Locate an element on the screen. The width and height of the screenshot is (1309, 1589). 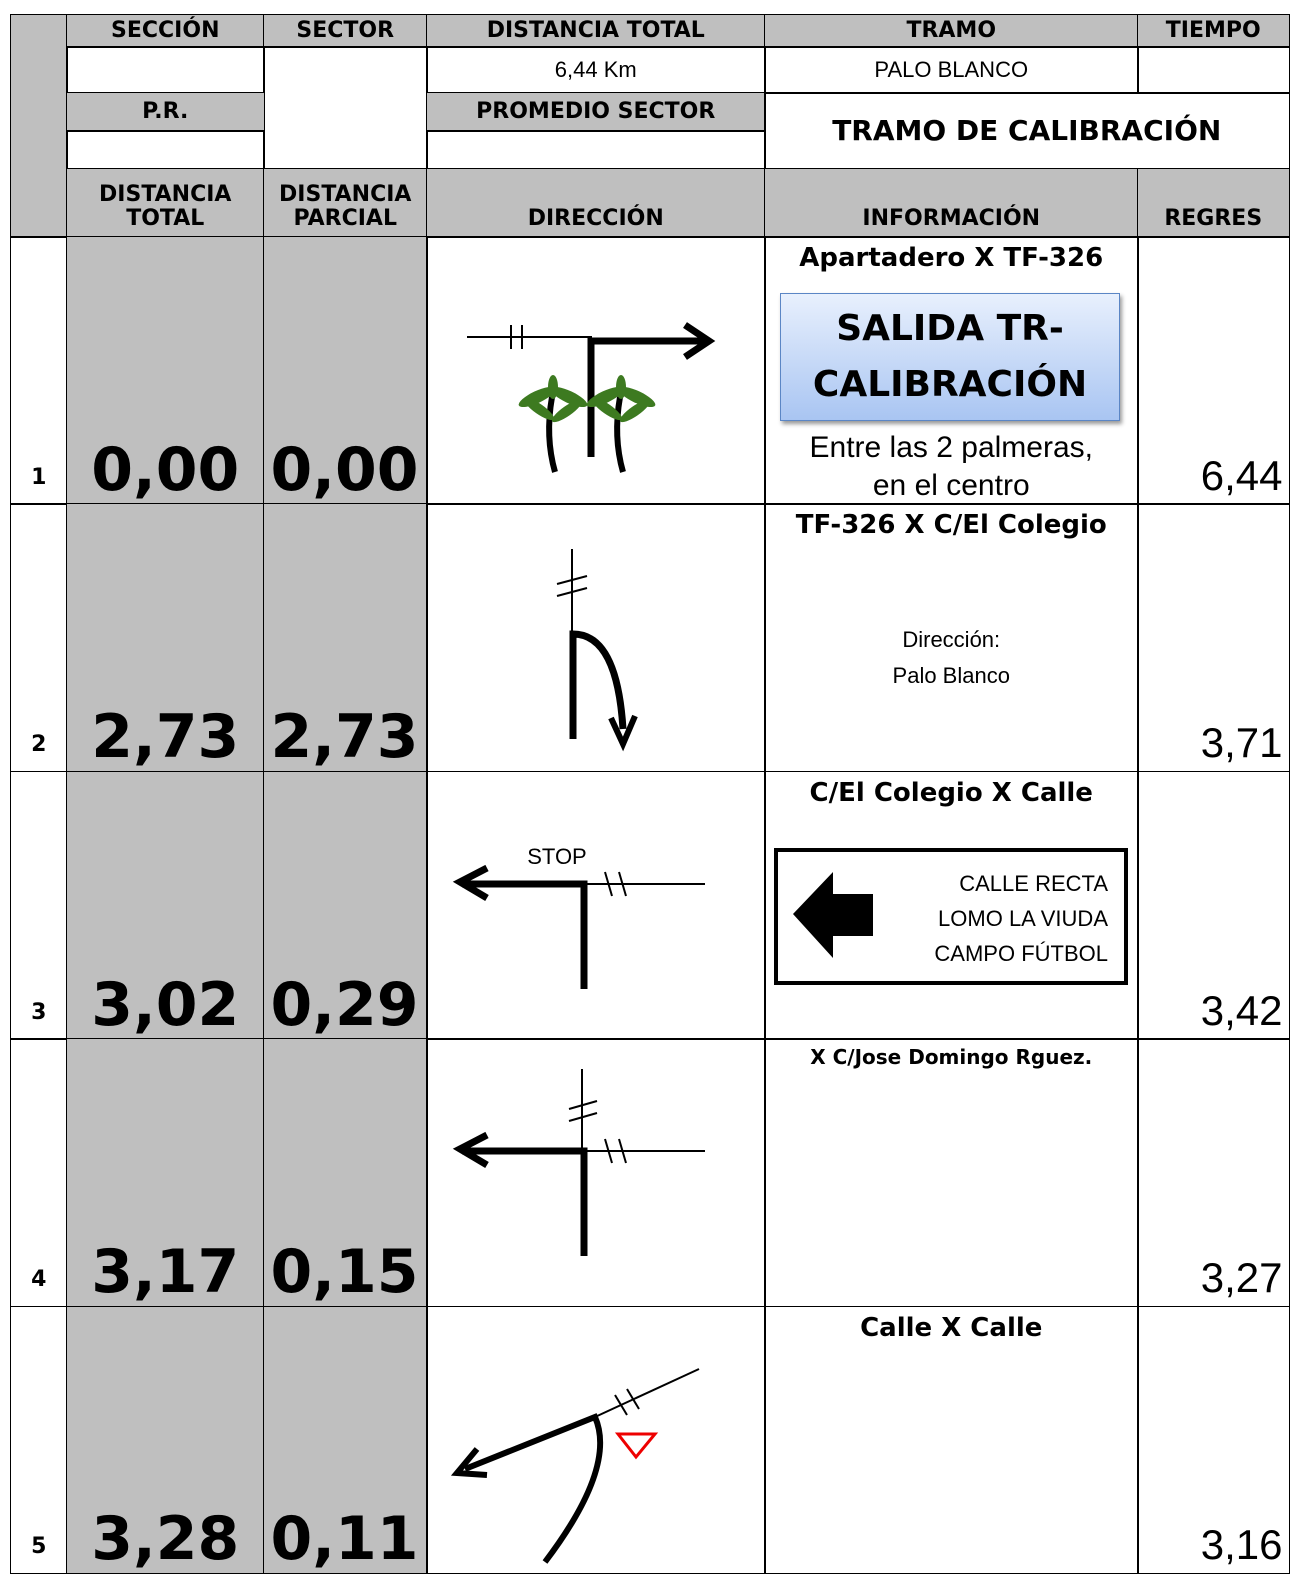
distance-cell: 6,44 Km is located at coordinates (596, 70).